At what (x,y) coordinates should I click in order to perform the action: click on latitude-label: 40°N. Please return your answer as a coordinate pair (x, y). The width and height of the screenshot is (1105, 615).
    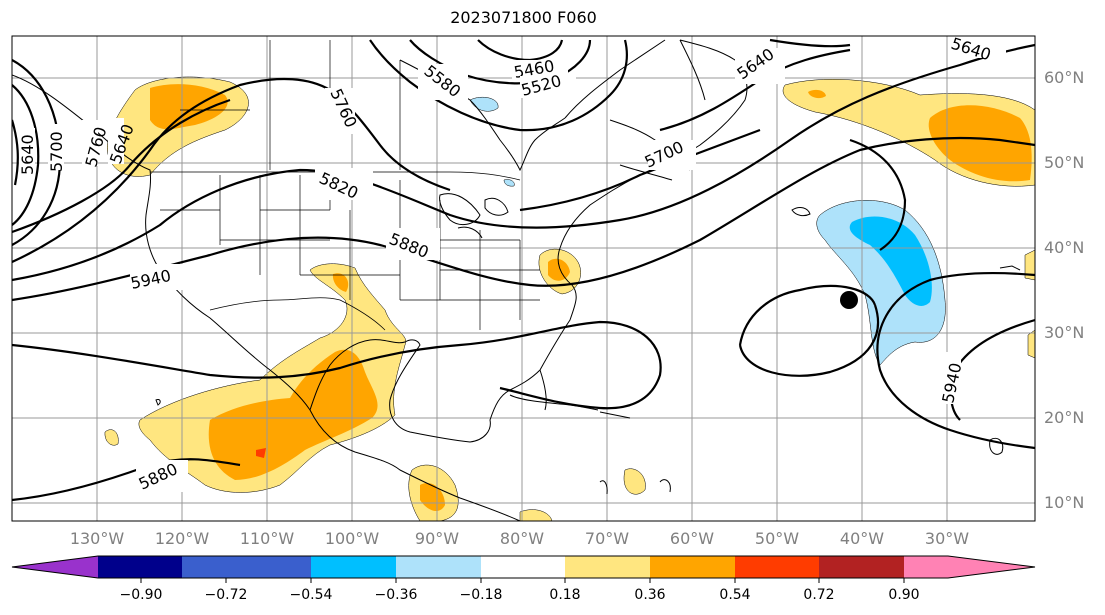
    Looking at the image, I should click on (1064, 247).